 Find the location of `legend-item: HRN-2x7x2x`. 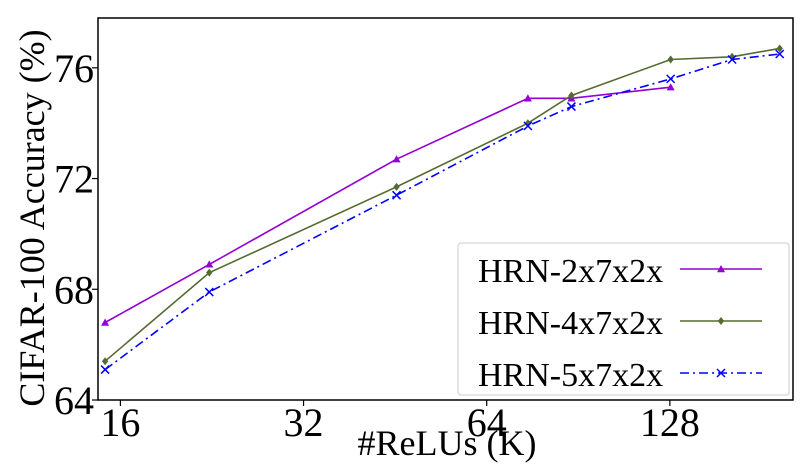

legend-item: HRN-2x7x2x is located at coordinates (620, 271).